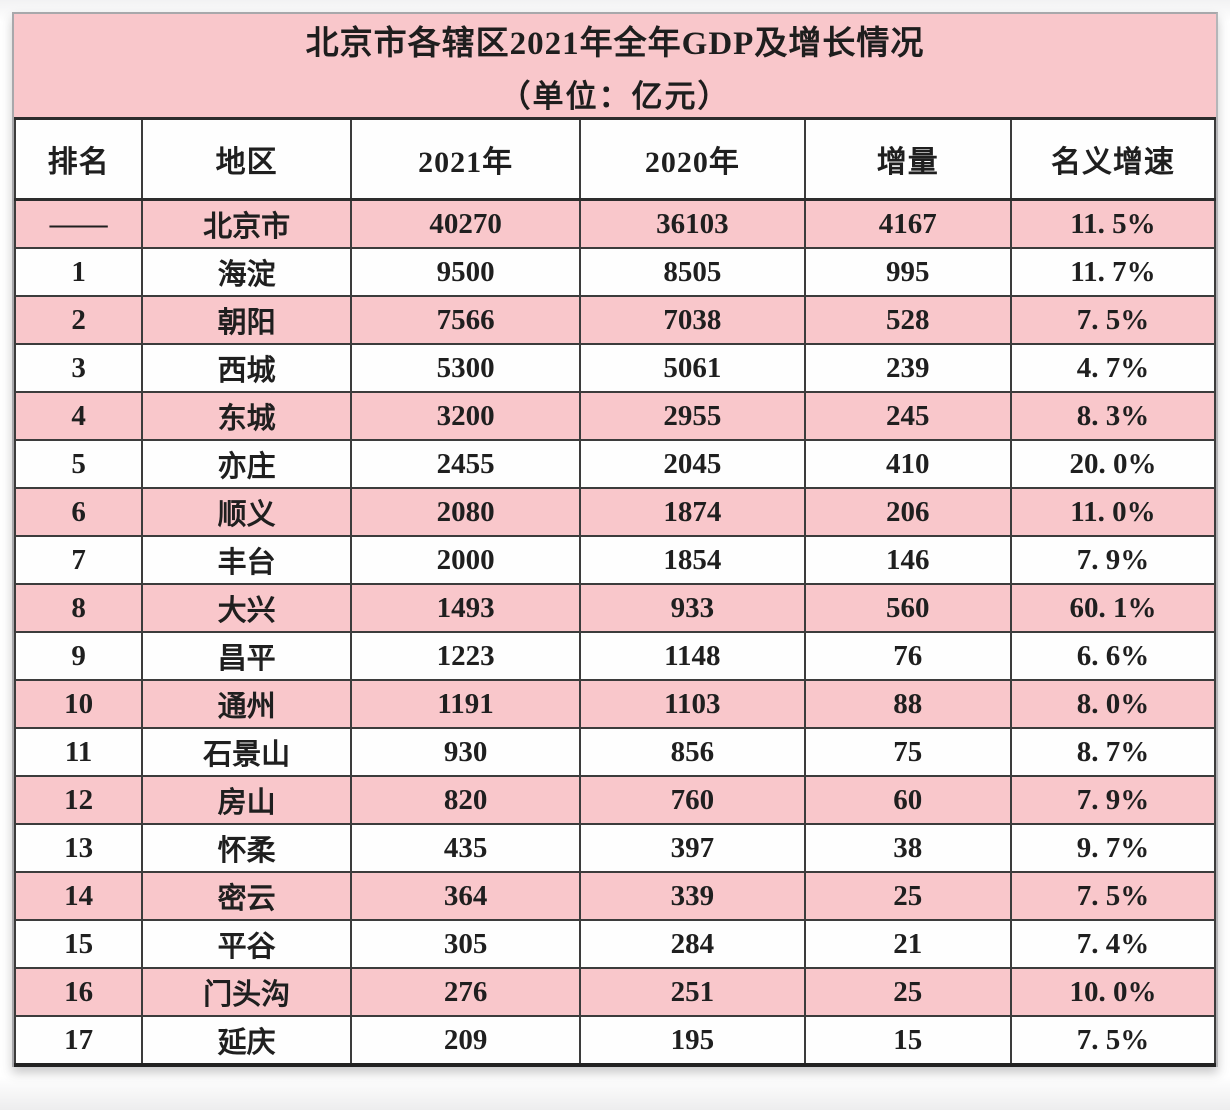 Image resolution: width=1230 pixels, height=1110 pixels. What do you see at coordinates (246, 1041) in the screenshot?
I see `cell-region: 延庆` at bounding box center [246, 1041].